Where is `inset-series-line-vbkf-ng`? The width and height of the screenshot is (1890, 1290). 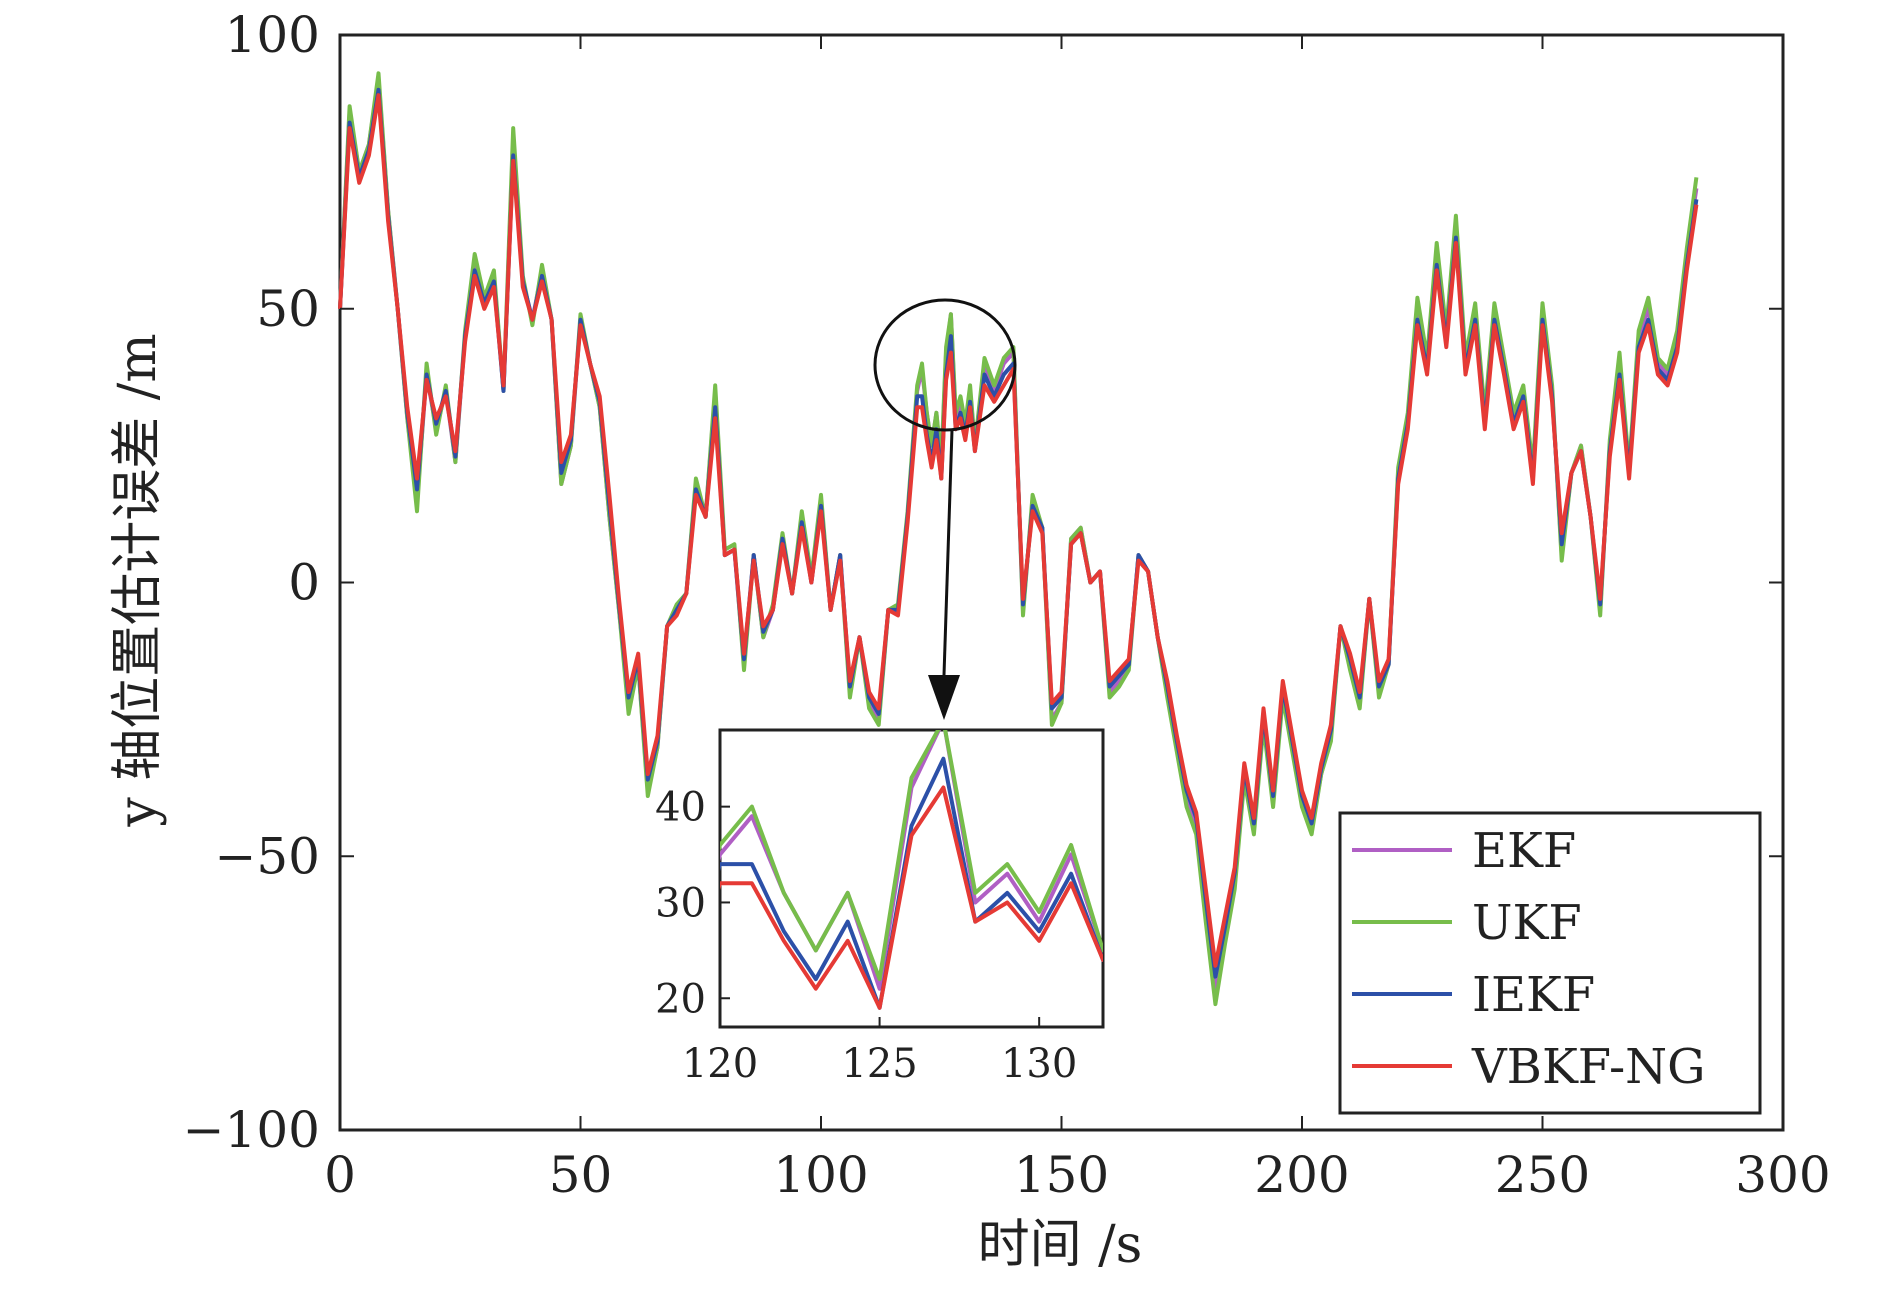 inset-series-line-vbkf-ng is located at coordinates (911, 897).